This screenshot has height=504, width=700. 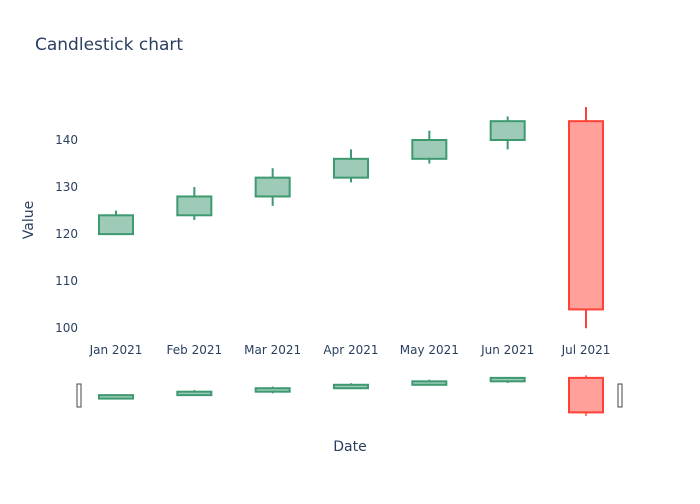 What do you see at coordinates (29, 220) in the screenshot?
I see `y-axis-label: Value` at bounding box center [29, 220].